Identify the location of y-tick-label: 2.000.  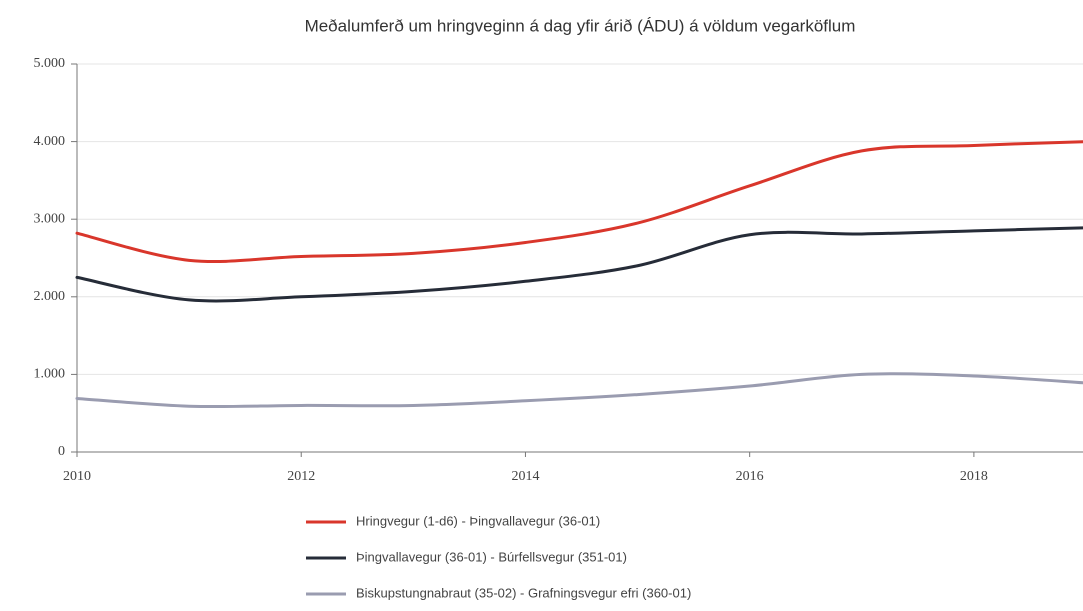
(50, 296).